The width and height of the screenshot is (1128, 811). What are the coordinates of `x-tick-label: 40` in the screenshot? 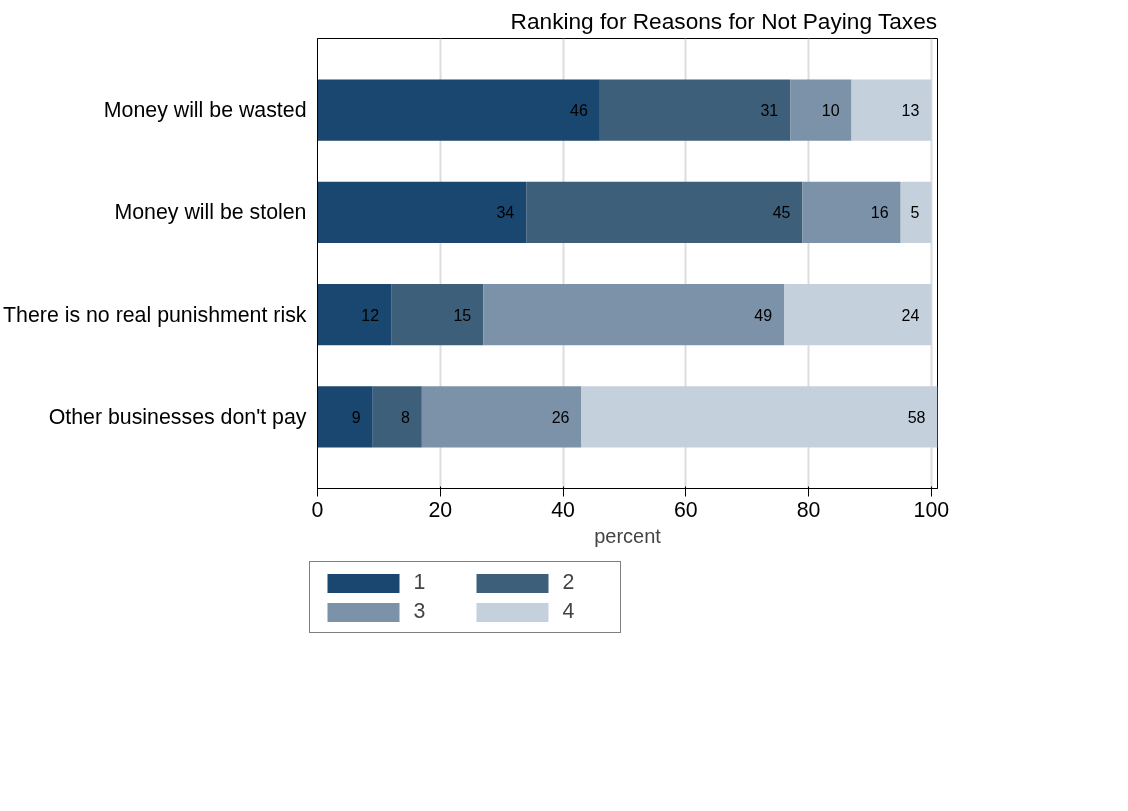 It's located at (563, 509).